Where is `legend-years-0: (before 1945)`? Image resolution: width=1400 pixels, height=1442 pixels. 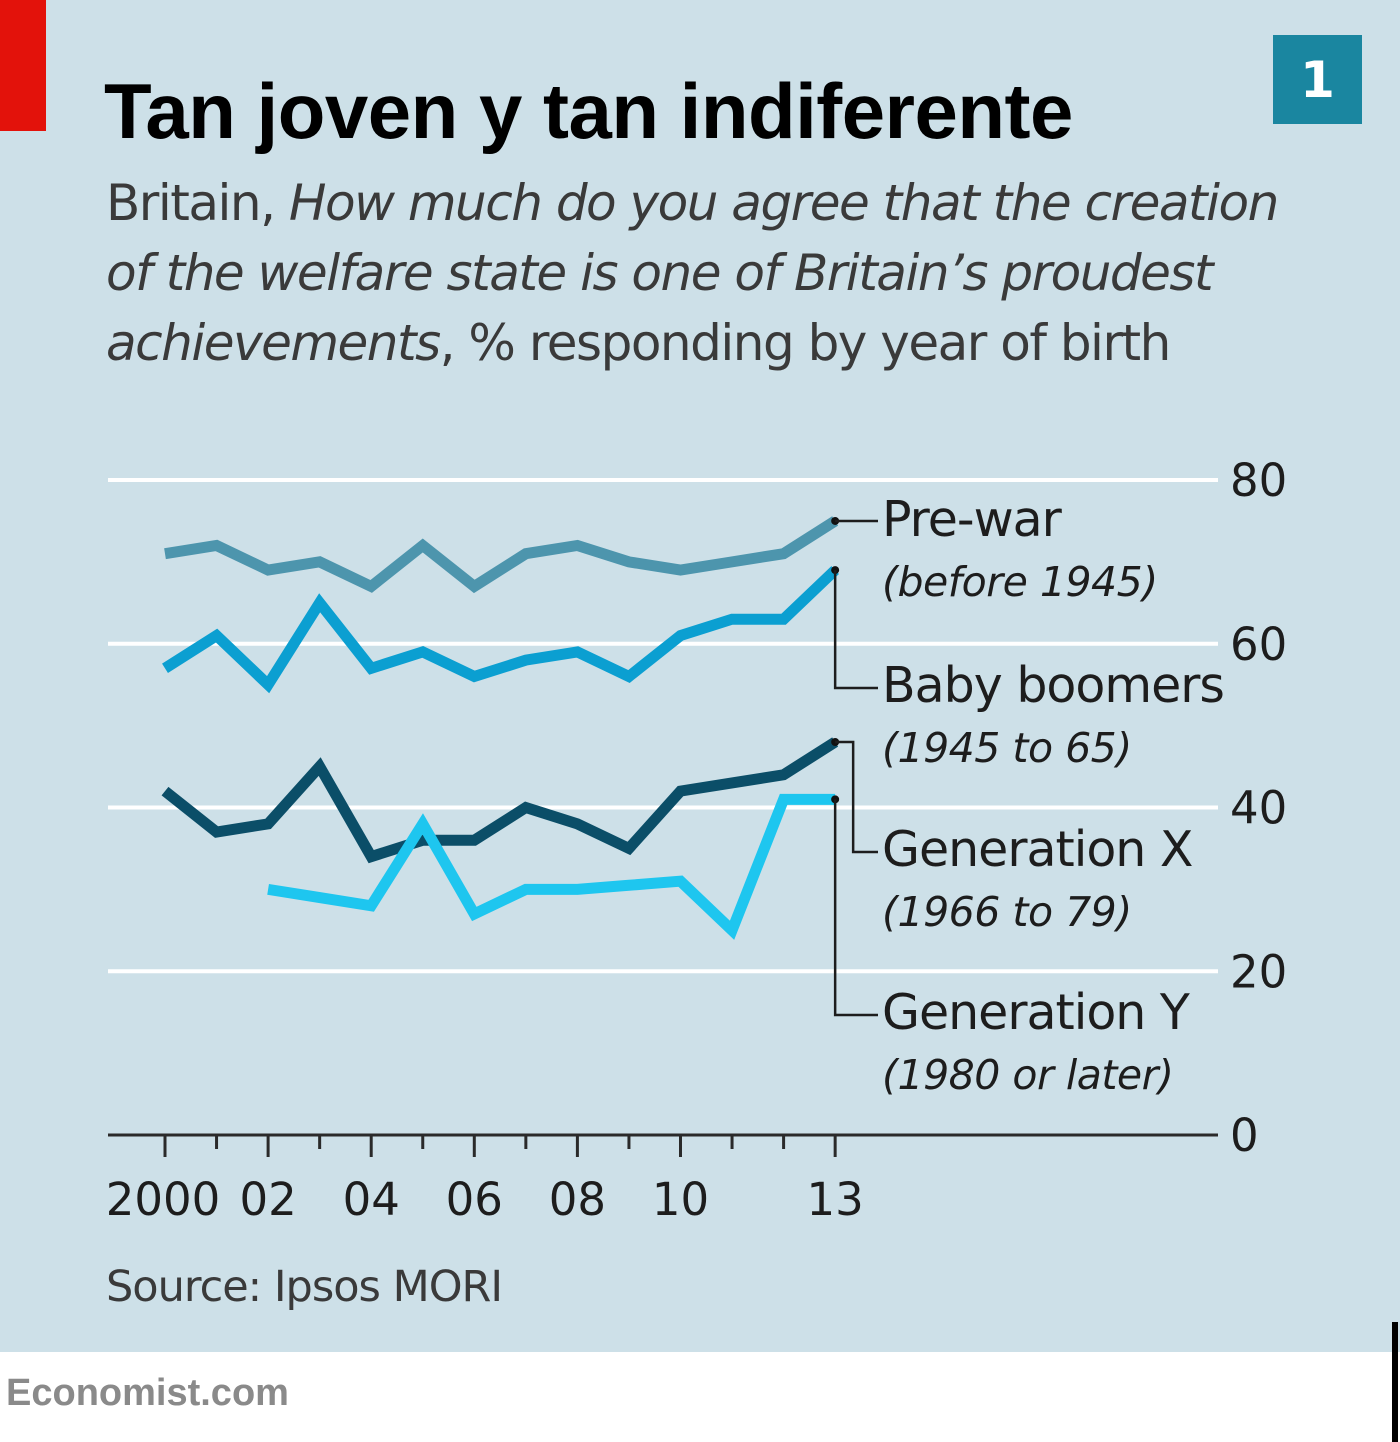 legend-years-0: (before 1945) is located at coordinates (1020, 582).